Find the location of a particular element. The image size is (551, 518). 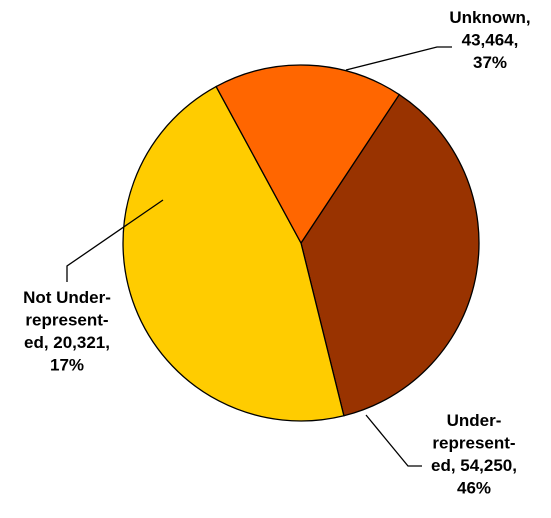

data-label-unknown: Unknown, 43,464, 37% is located at coordinates (489, 40).